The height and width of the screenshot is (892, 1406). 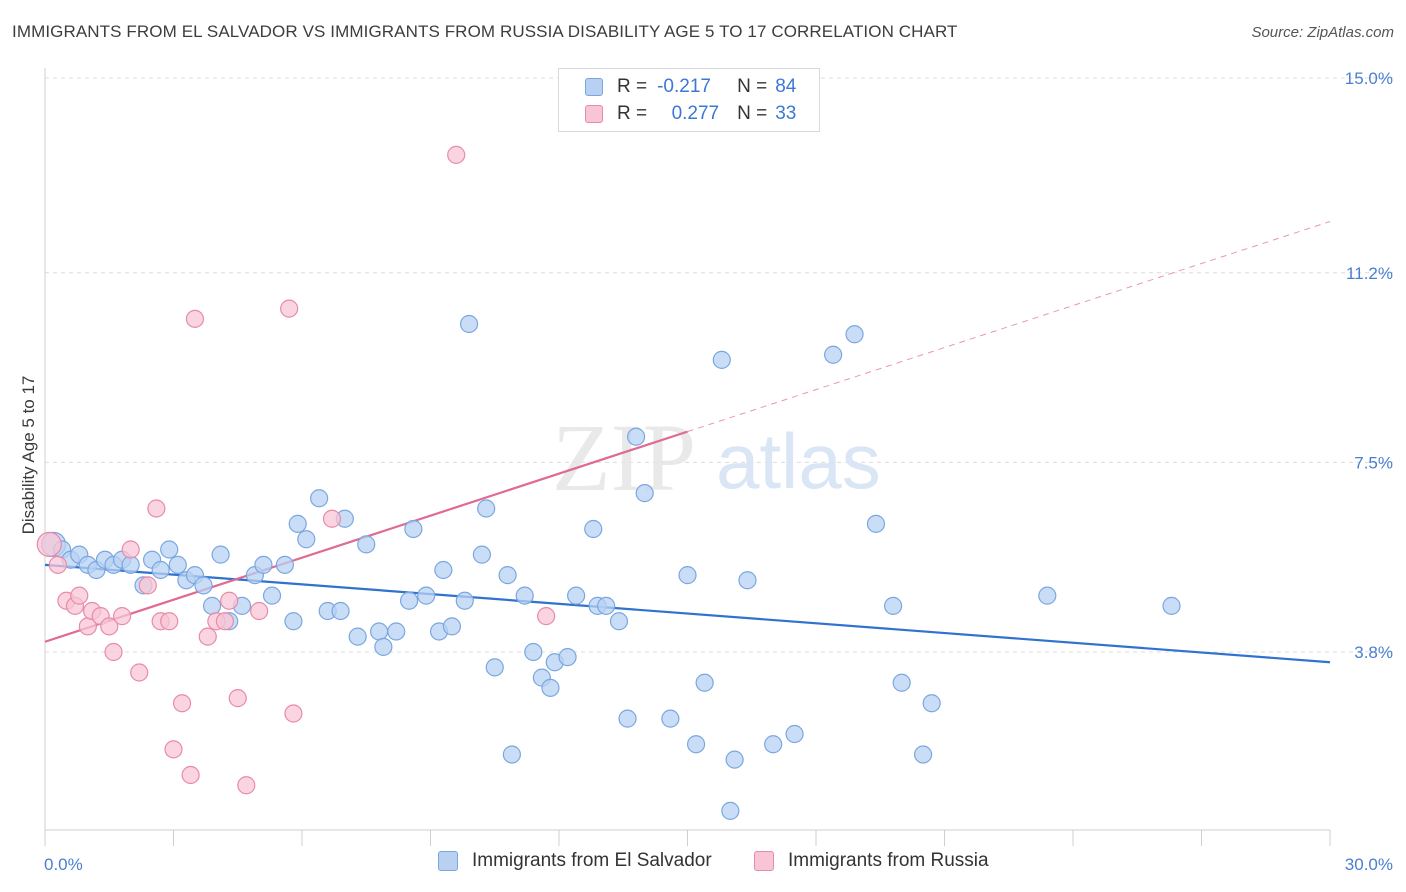 I want to click on source-label: Source: ZipAtlas.com, so click(x=1322, y=32).